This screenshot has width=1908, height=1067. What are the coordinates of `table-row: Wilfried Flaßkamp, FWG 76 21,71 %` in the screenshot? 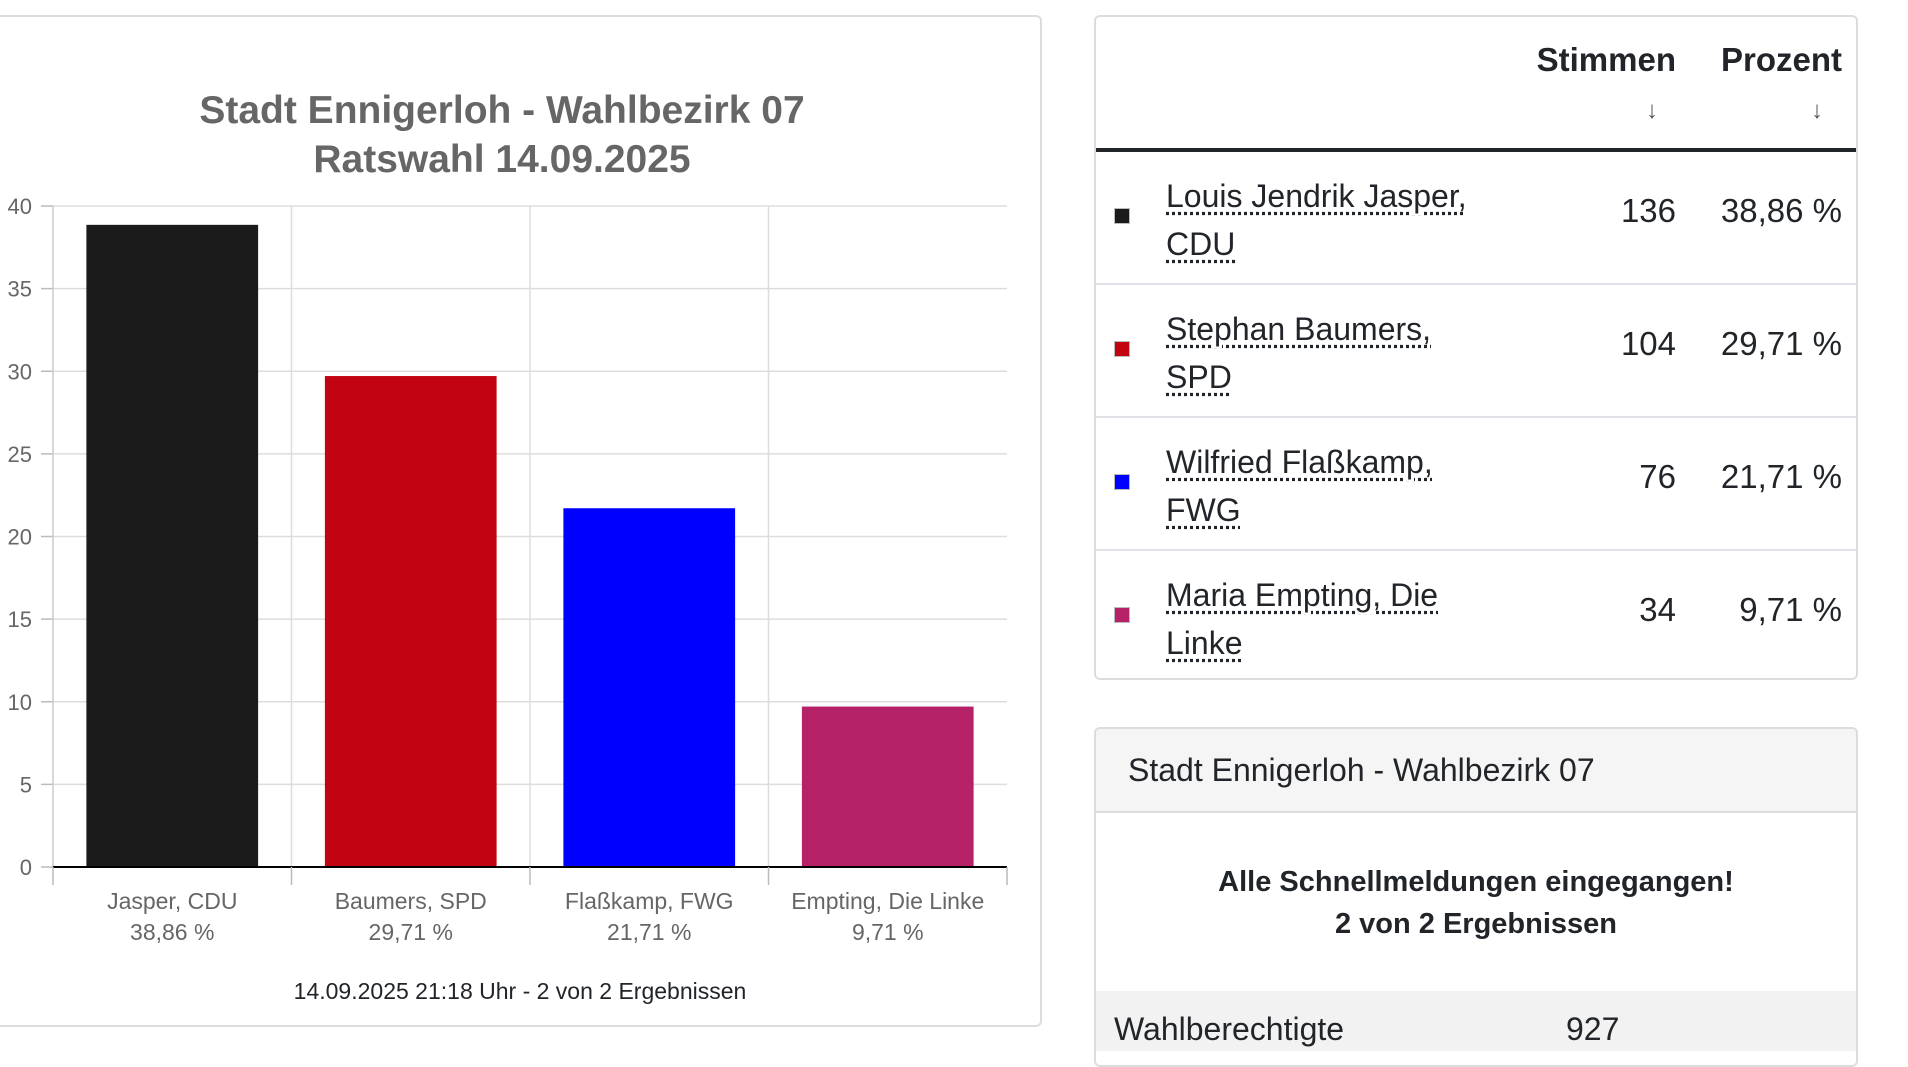 It's located at (1476, 484).